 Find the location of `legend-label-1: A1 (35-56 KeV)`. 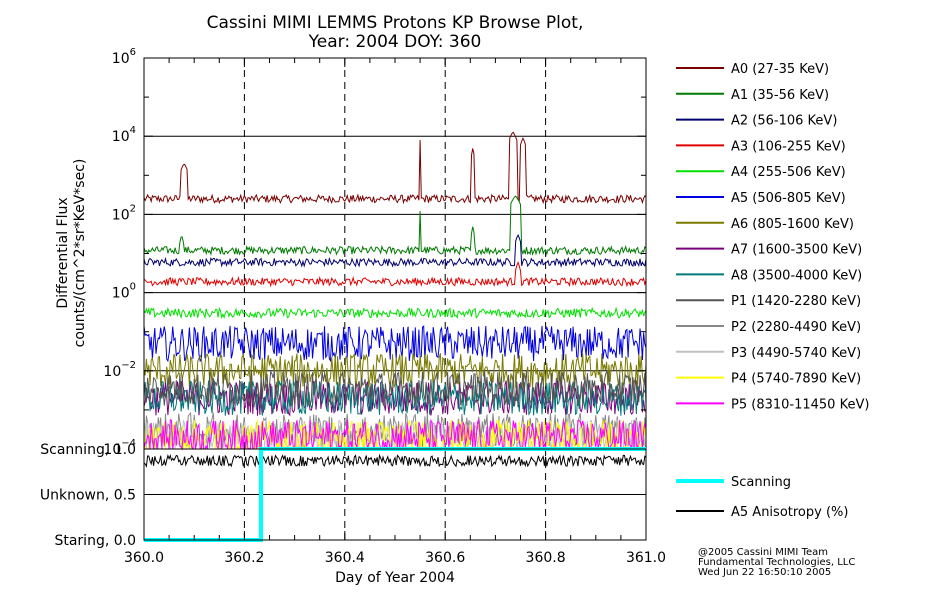

legend-label-1: A1 (35-56 KeV) is located at coordinates (780, 95).